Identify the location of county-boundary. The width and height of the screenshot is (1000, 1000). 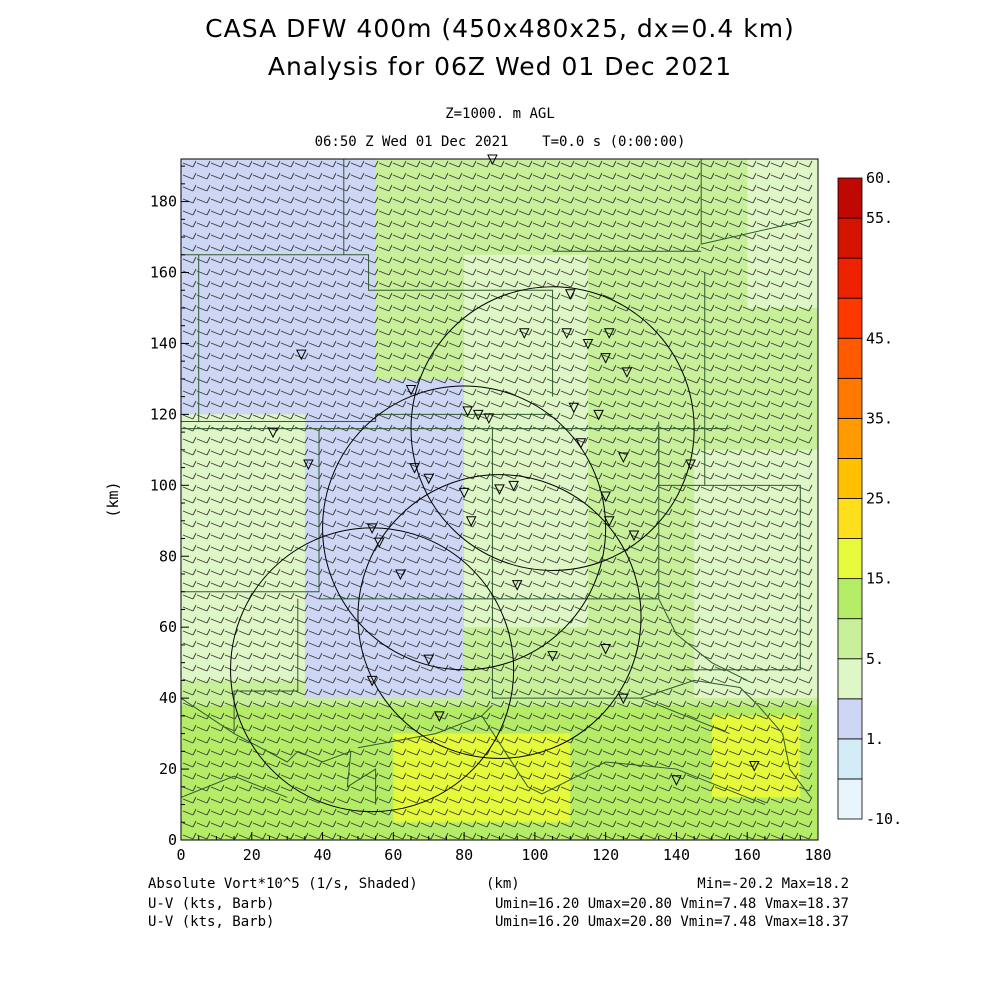
(250, 510).